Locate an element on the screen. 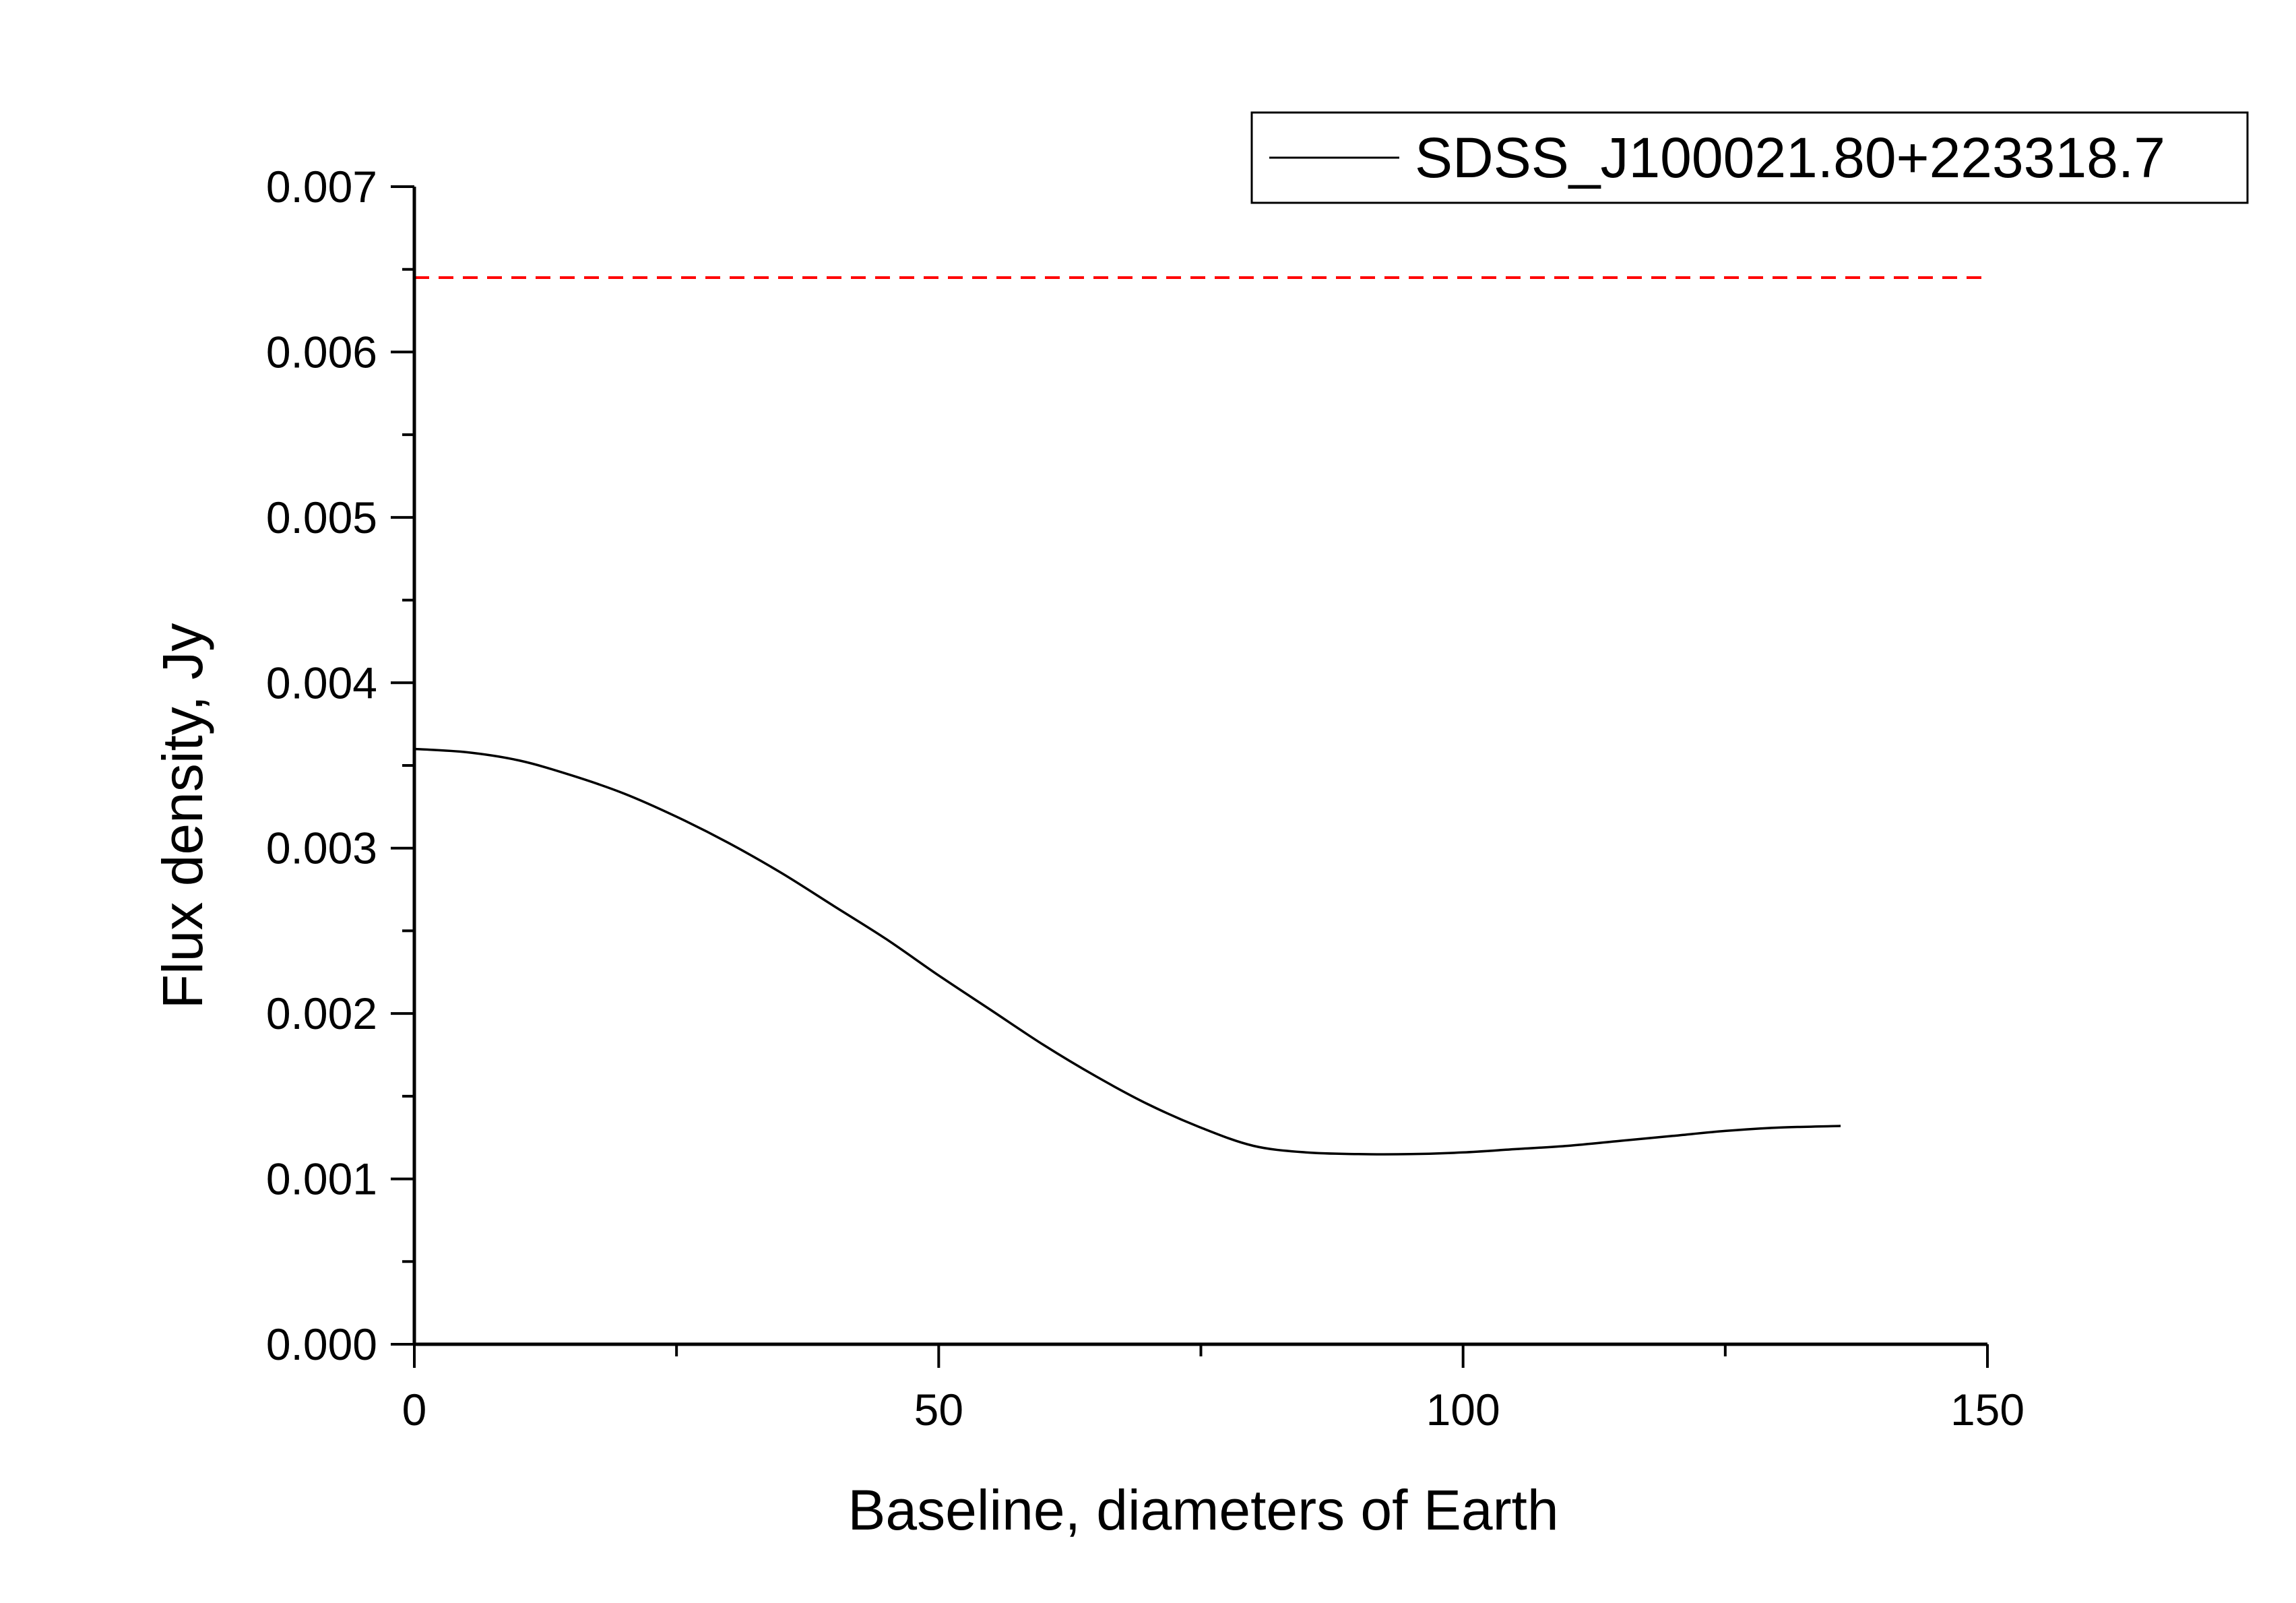 The width and height of the screenshot is (2296, 1603). legend-box is located at coordinates (1749, 157).